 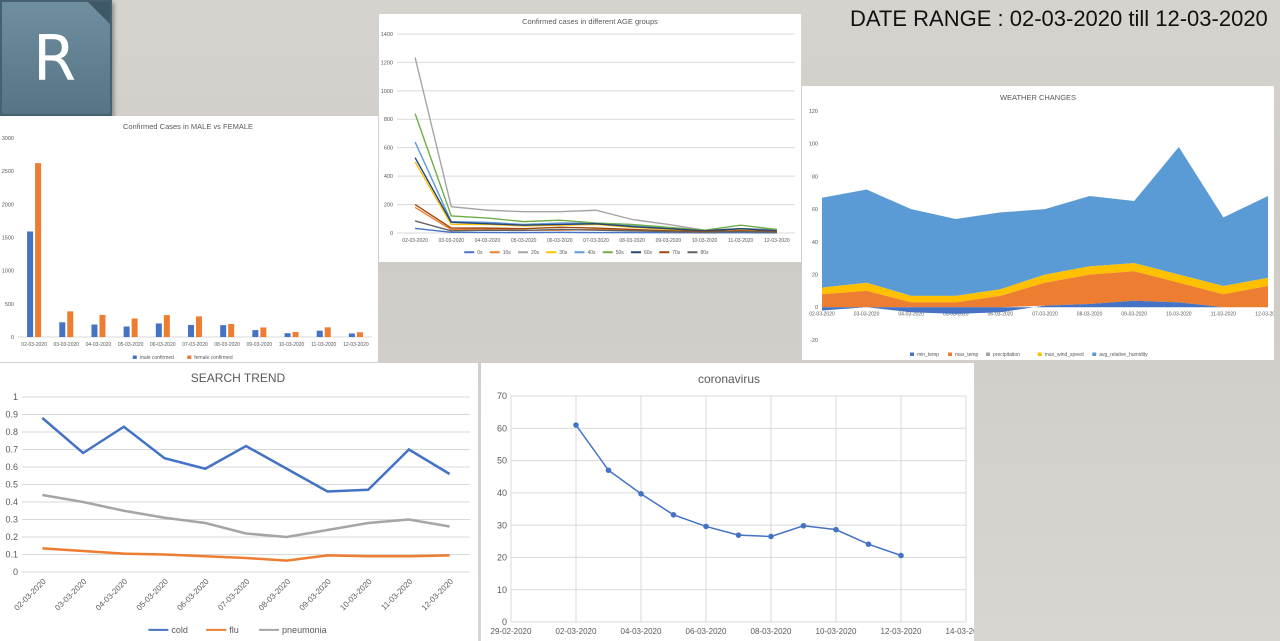 I want to click on area-max_temp, so click(x=1045, y=289).